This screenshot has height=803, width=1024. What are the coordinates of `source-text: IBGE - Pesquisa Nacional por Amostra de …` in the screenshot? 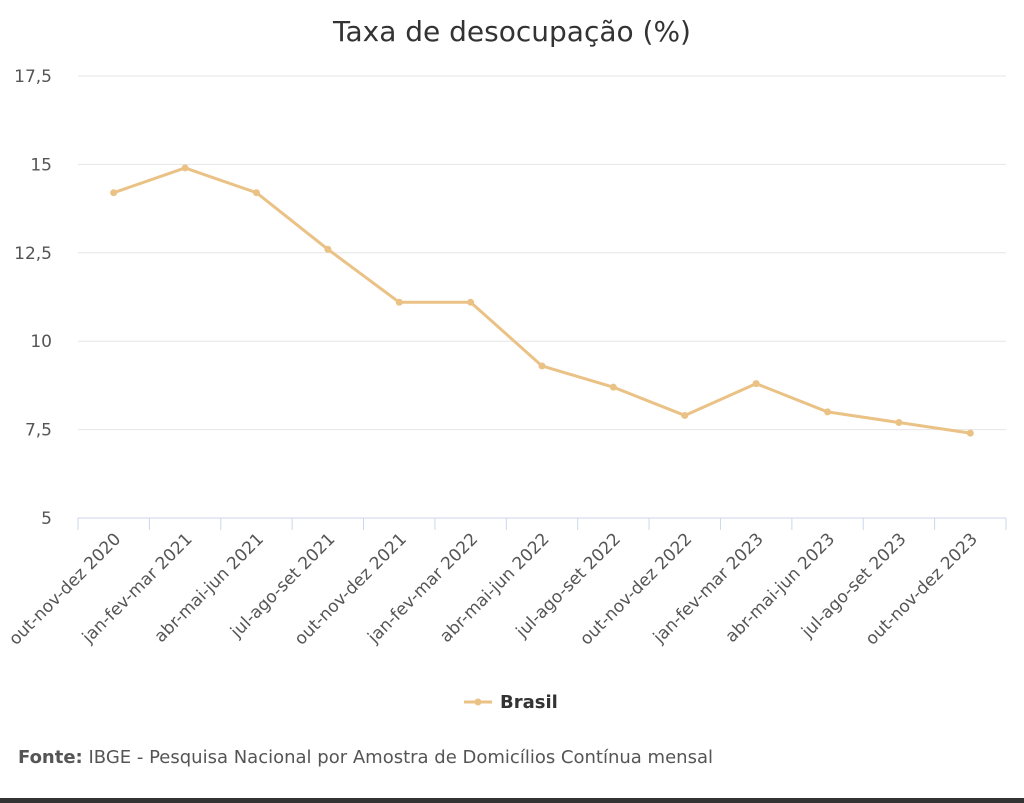 It's located at (397, 757).